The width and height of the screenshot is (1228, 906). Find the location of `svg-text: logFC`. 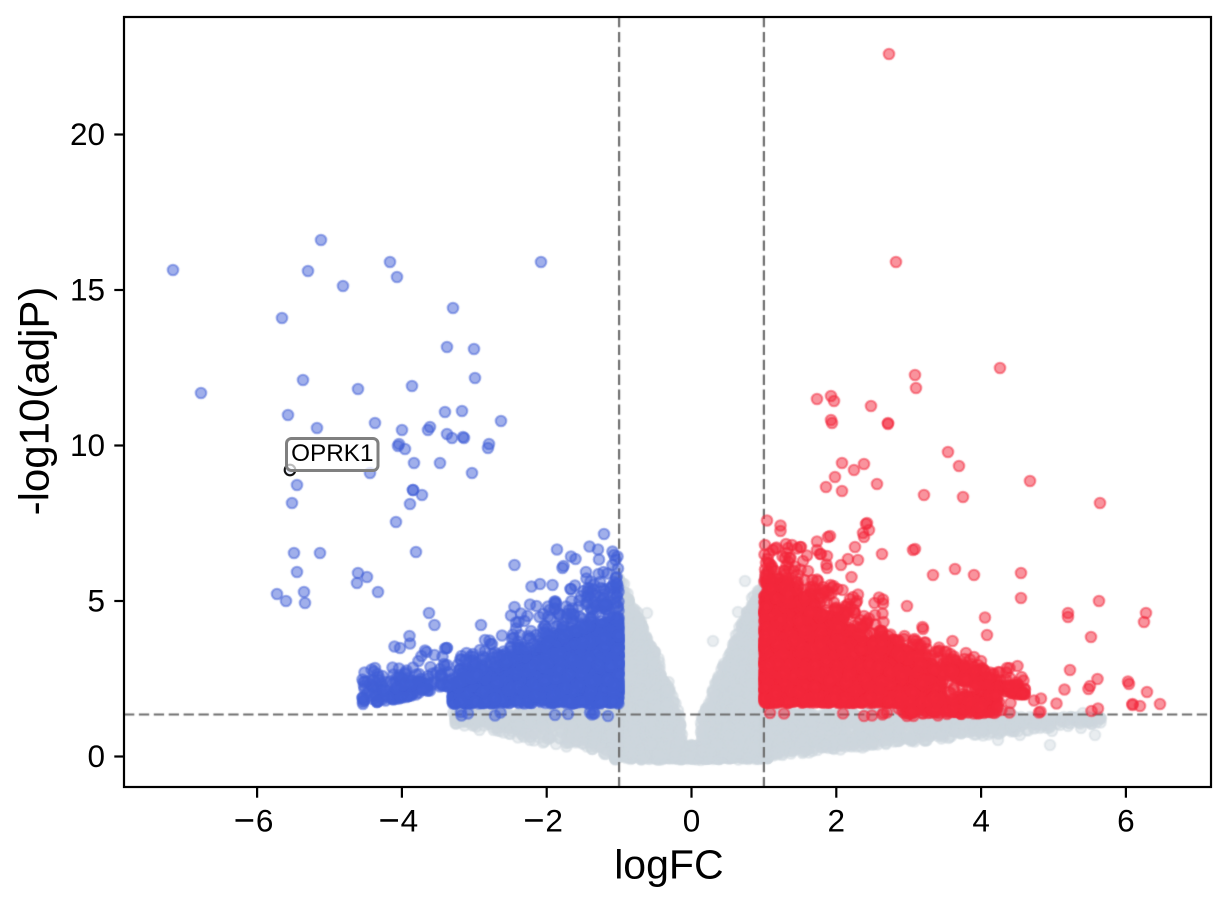

svg-text: logFC is located at coordinates (668, 865).